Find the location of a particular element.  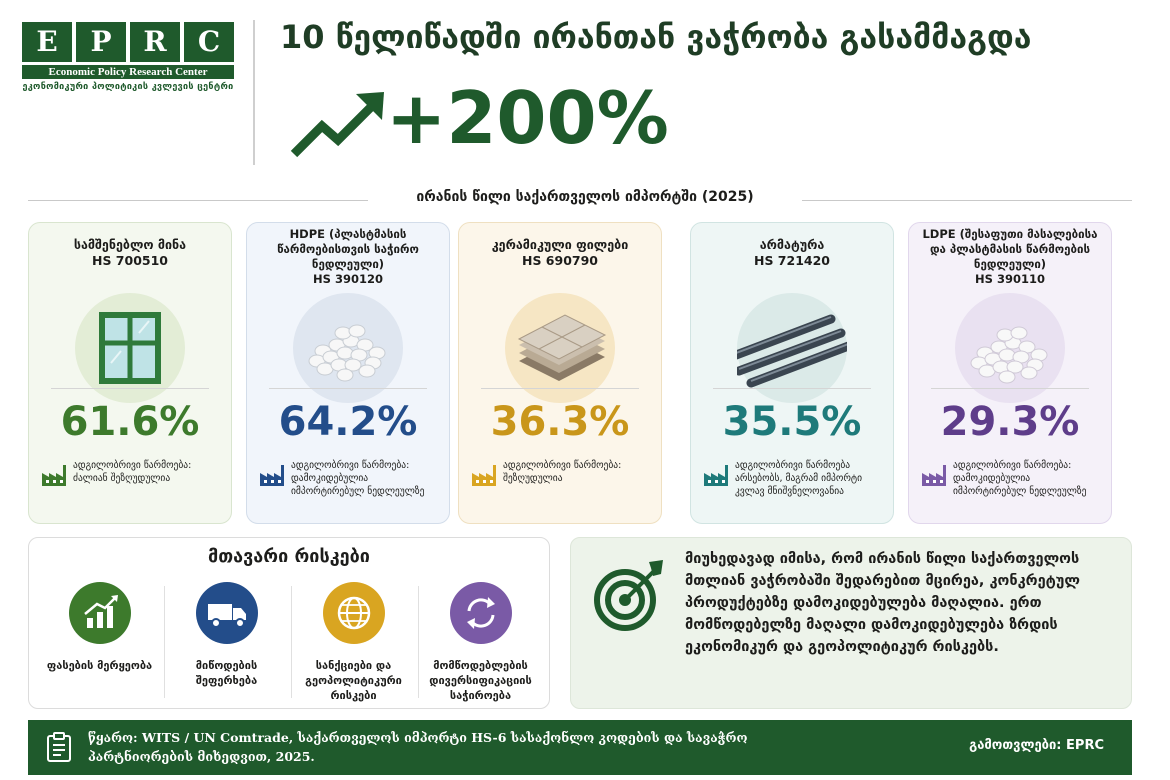

risk-label: მომწოდებლების დივერსიფიკაციის საჭიროება is located at coordinates (480, 680).